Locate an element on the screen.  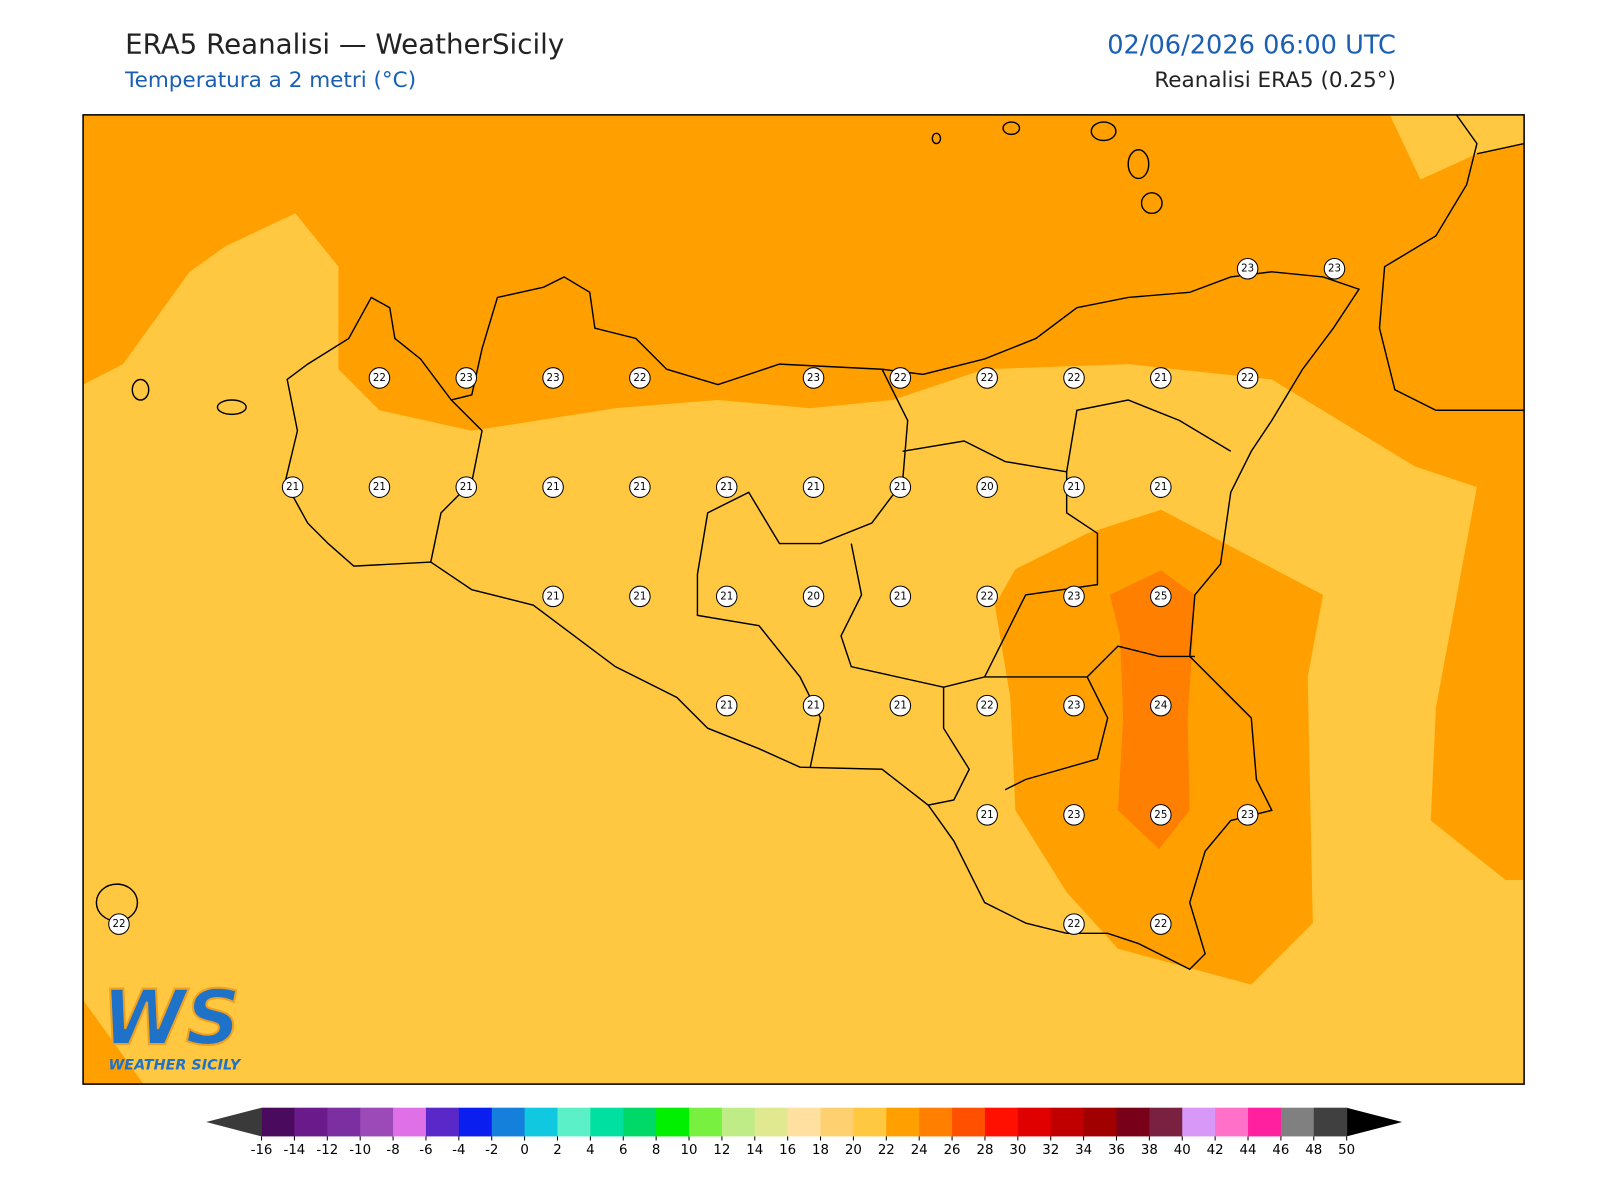
source: Reanalisi ERA5 (0.25°) is located at coordinates (1275, 80).